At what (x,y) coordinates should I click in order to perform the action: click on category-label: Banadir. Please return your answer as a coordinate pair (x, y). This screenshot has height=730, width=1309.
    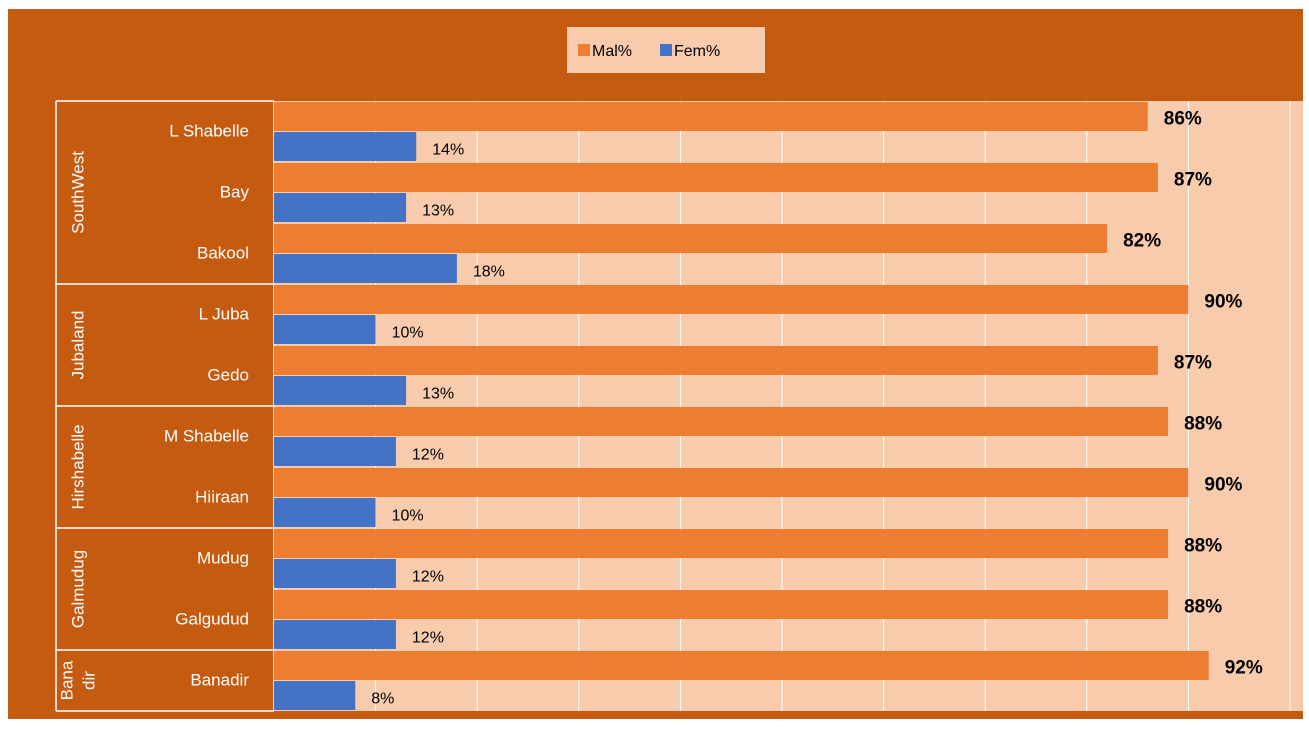
    Looking at the image, I should click on (219, 680).